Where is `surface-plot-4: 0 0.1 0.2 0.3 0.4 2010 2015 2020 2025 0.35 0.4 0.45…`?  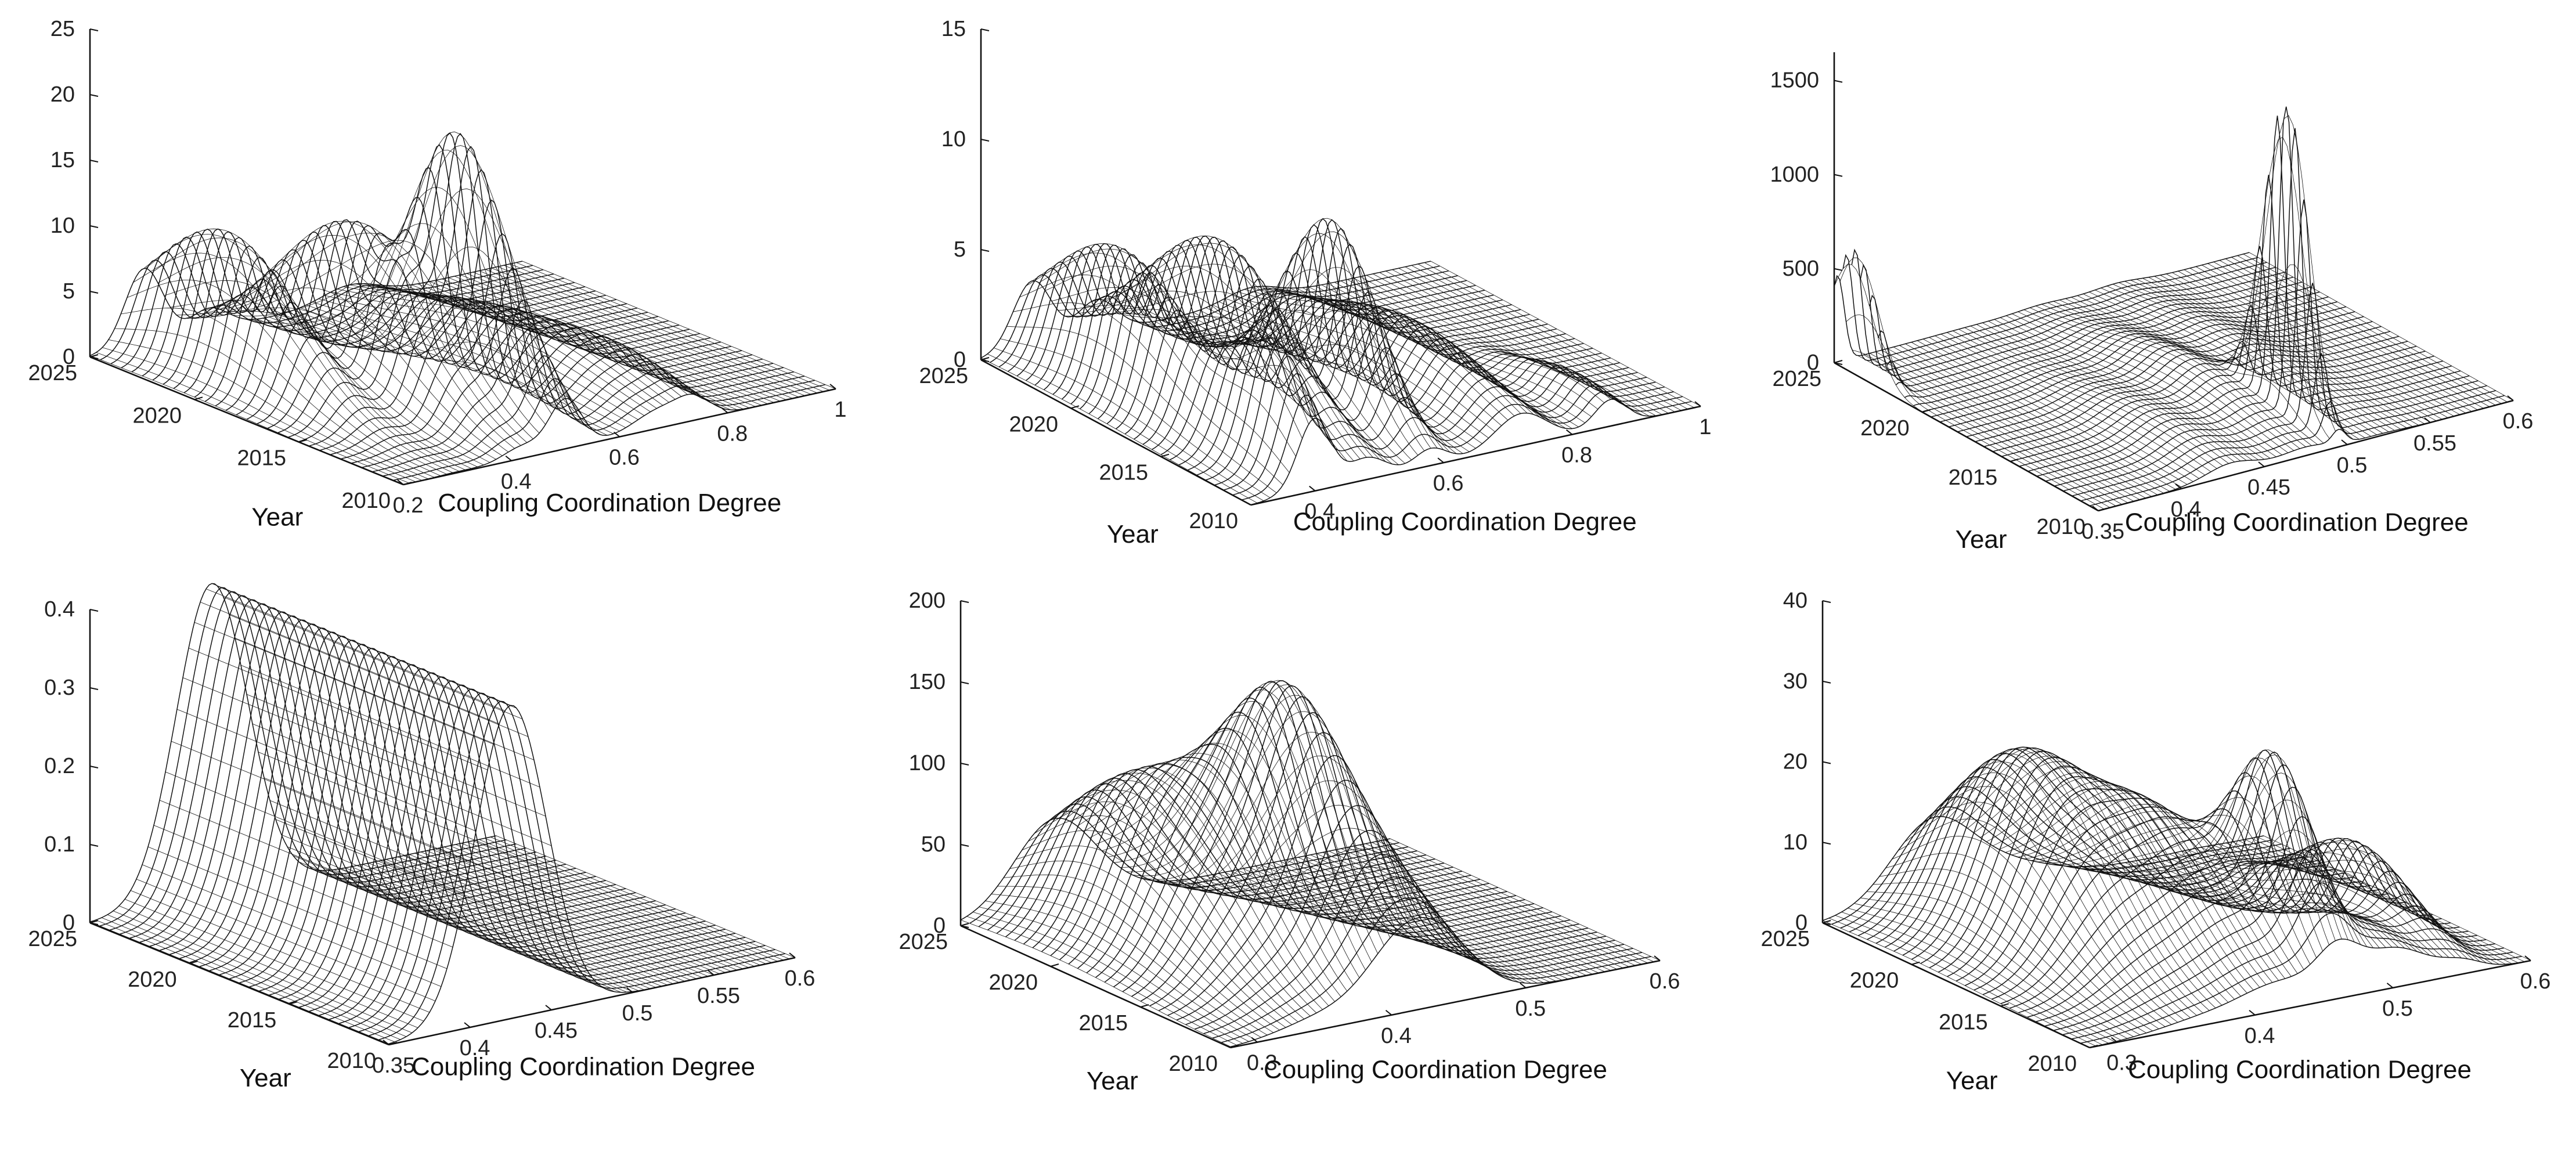
surface-plot-4: 0 0.1 0.2 0.3 0.4 2010 2015 2020 2025 0.35 0.4 0.45… is located at coordinates (421, 837).